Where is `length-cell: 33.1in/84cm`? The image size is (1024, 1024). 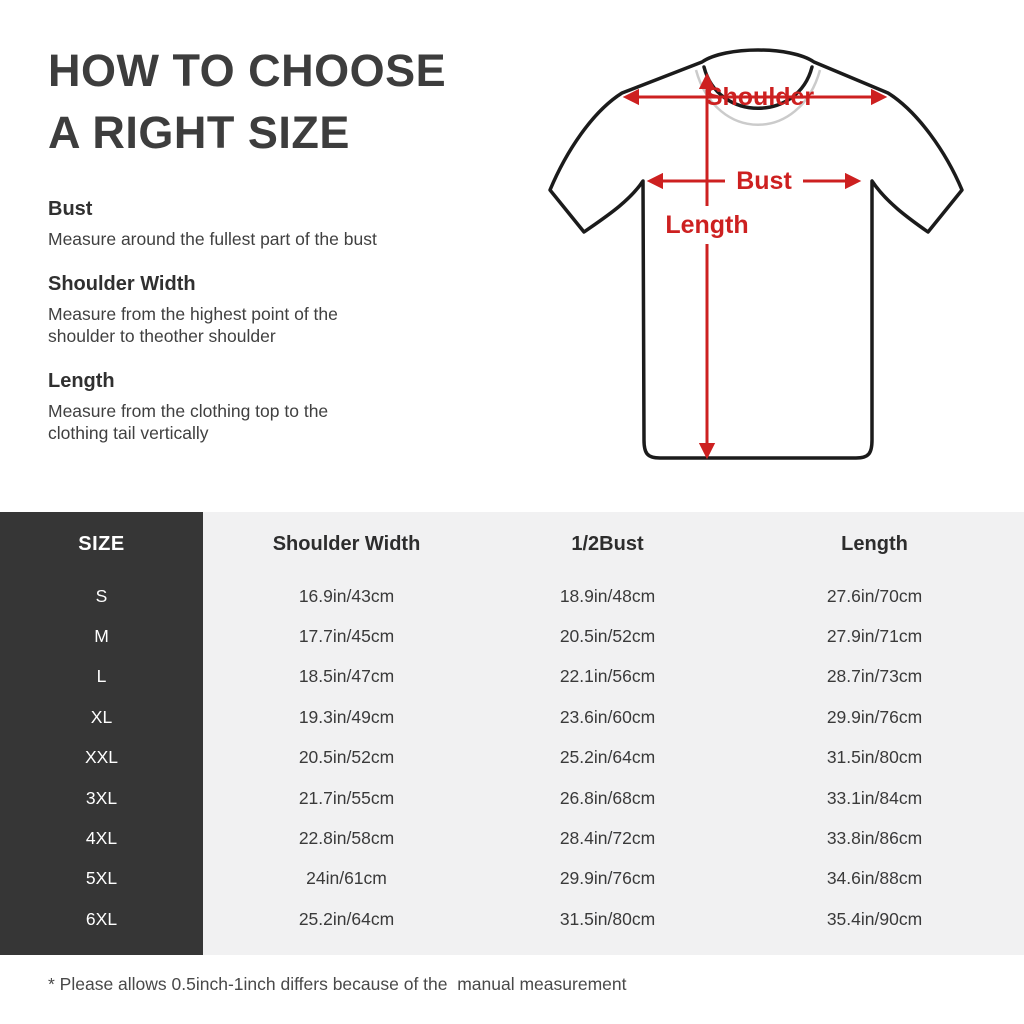 length-cell: 33.1in/84cm is located at coordinates (874, 797).